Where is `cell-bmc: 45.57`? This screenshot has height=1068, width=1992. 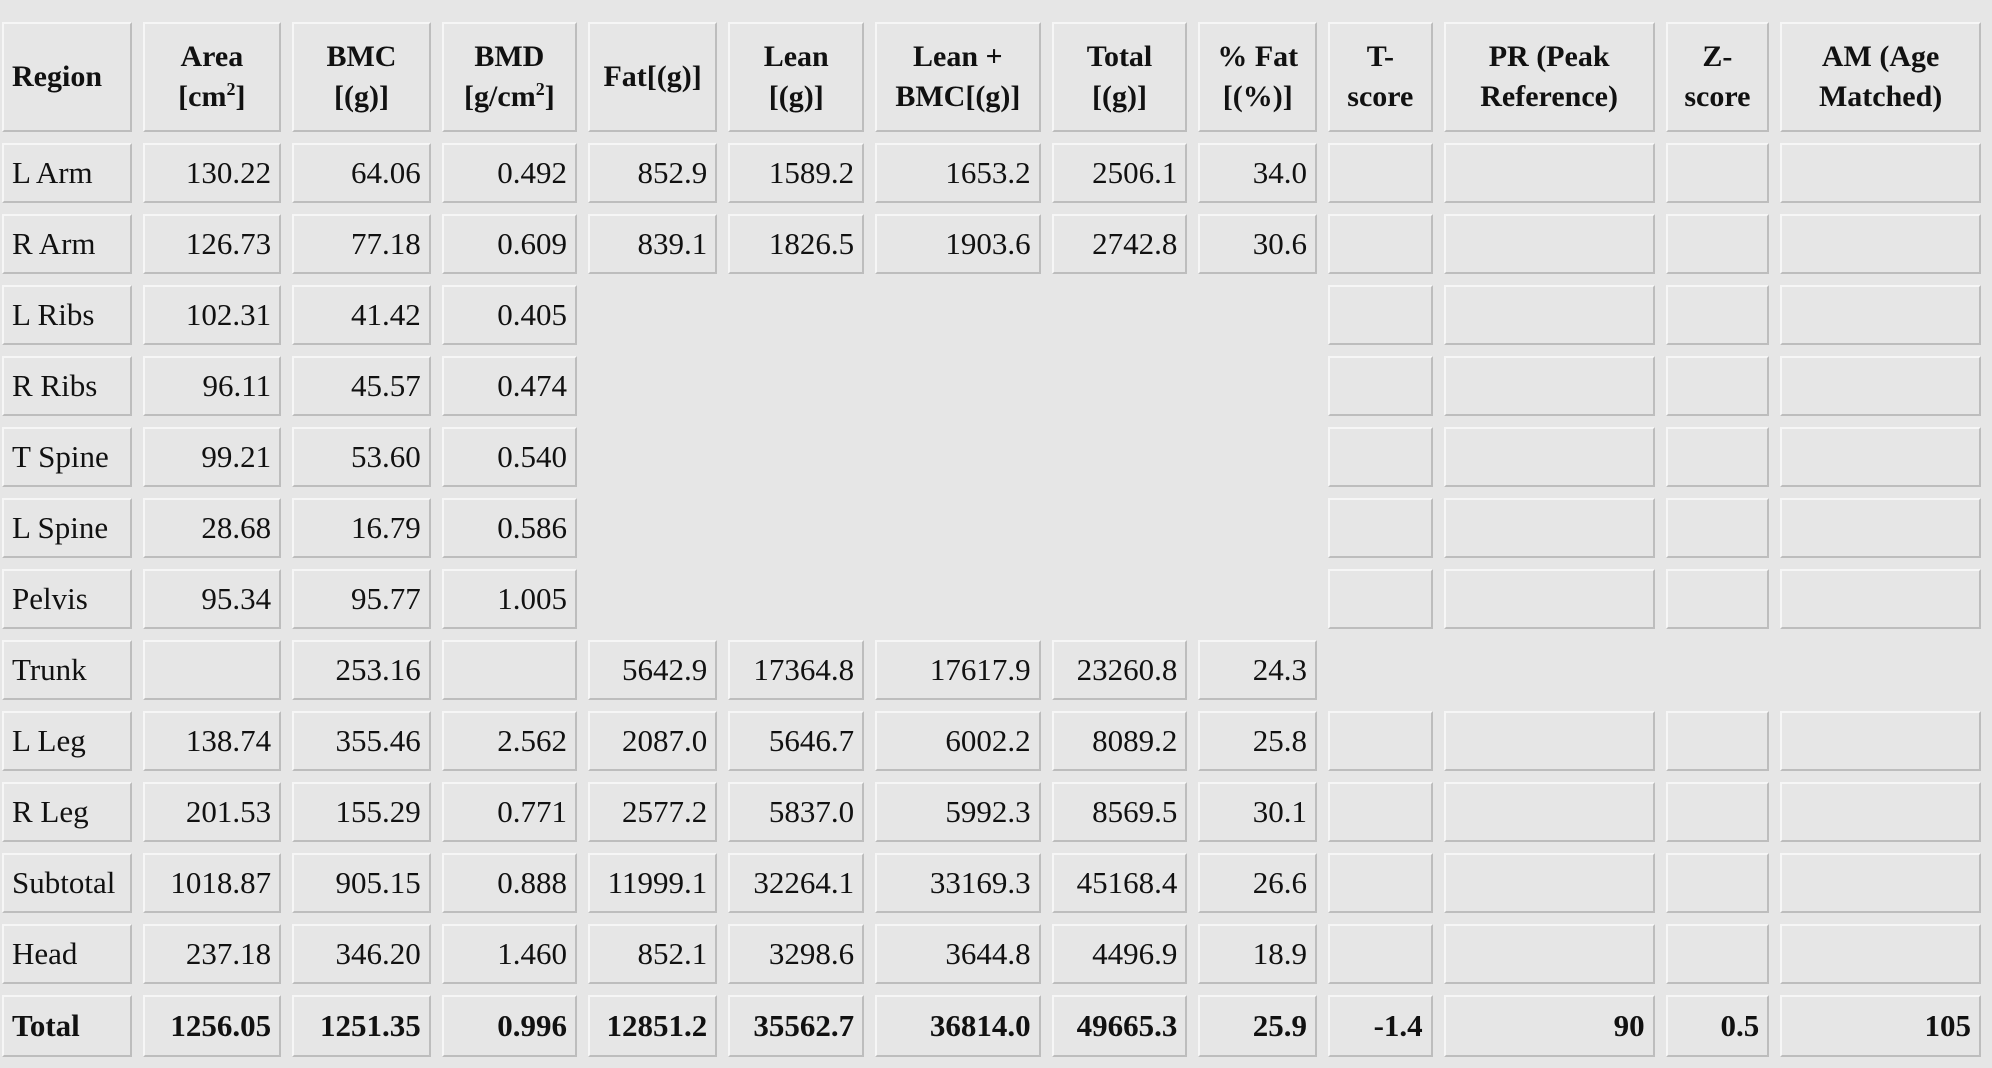
cell-bmc: 45.57 is located at coordinates (361, 386).